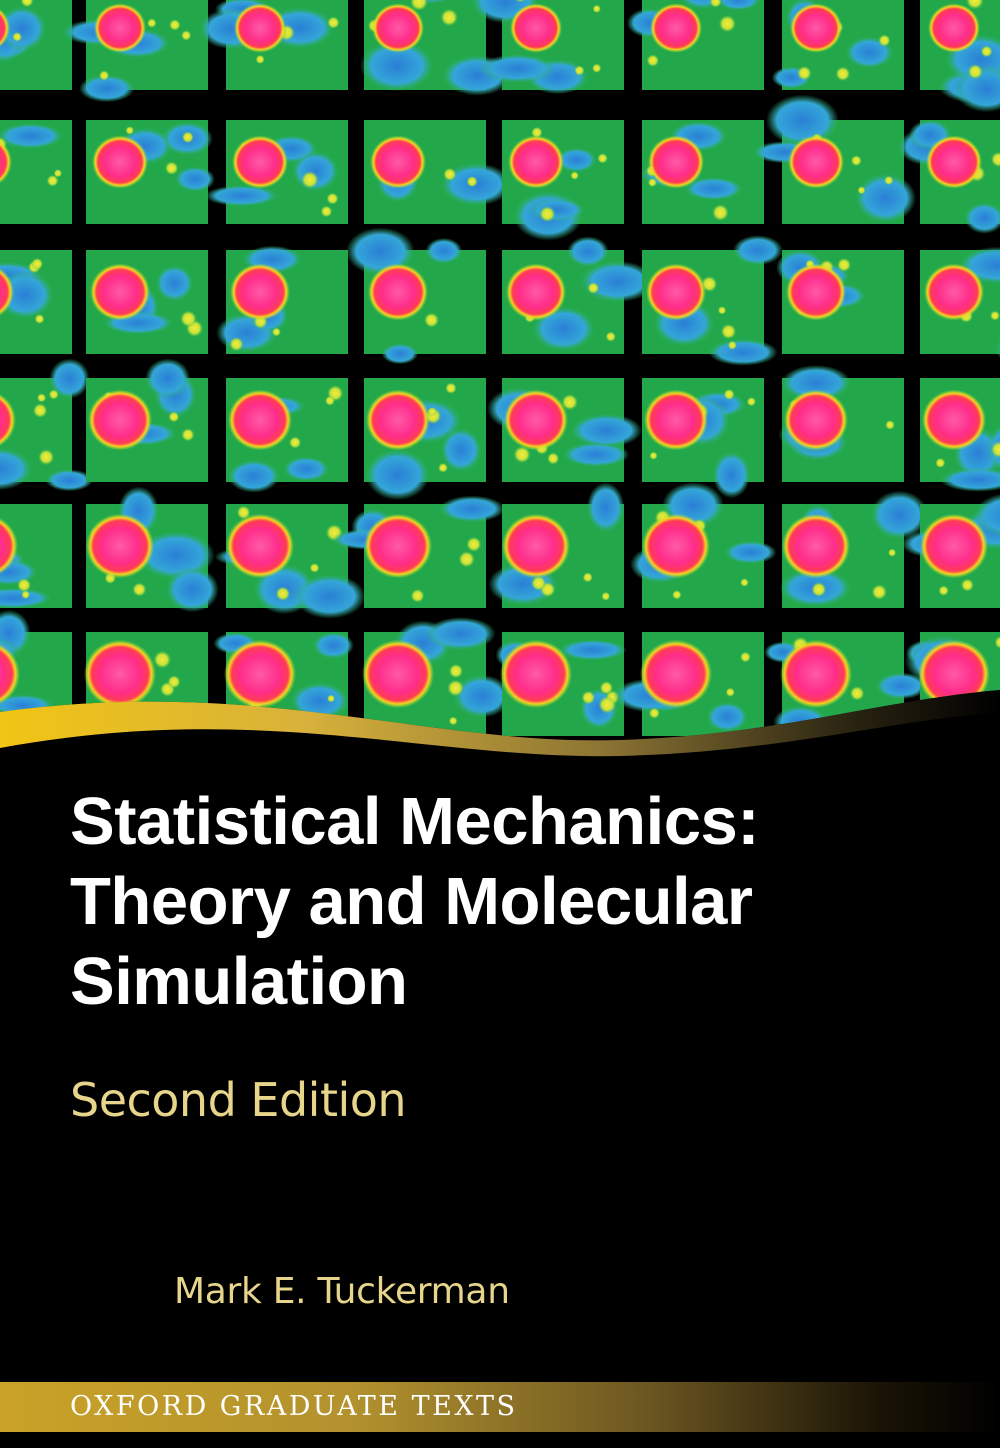 Image resolution: width=1000 pixels, height=1448 pixels. I want to click on series-band, so click(500, 1407).